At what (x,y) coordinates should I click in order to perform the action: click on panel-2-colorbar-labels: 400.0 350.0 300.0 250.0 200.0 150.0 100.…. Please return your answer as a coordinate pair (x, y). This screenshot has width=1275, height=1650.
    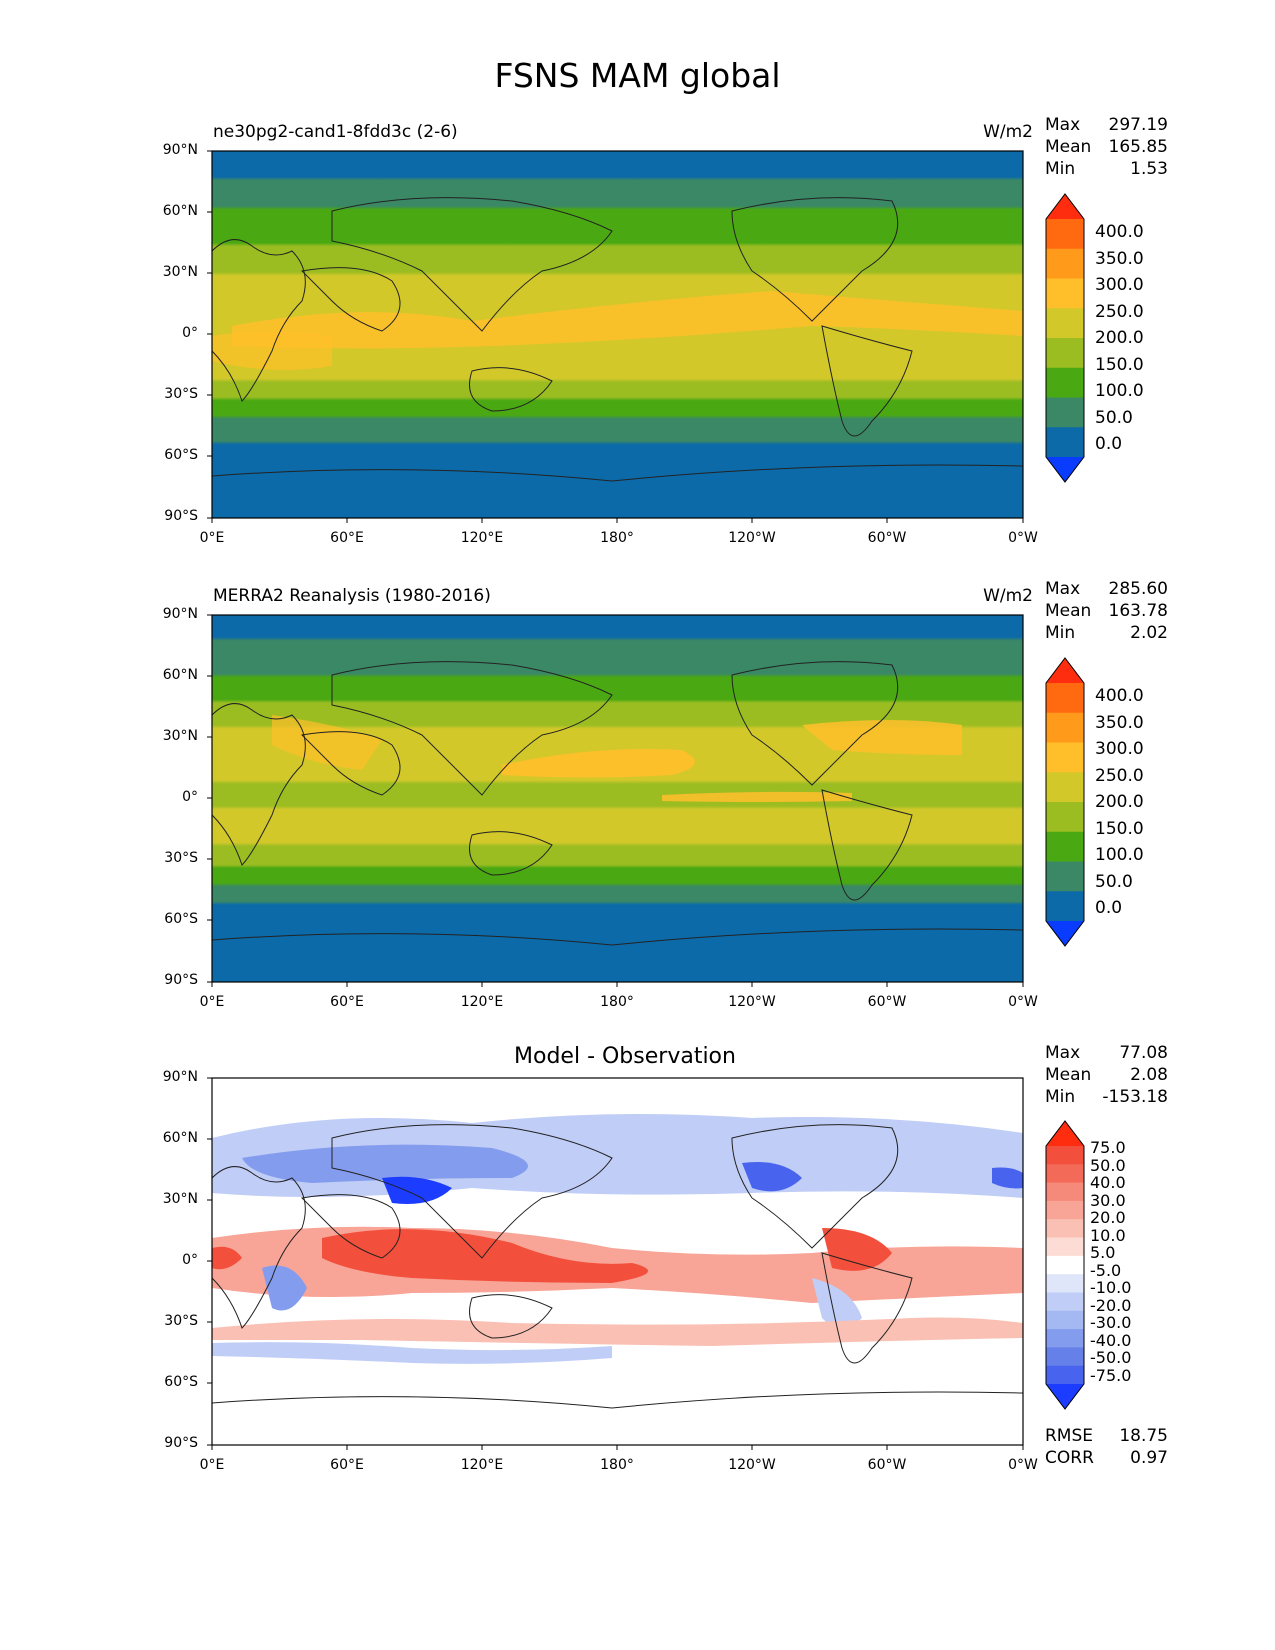
    Looking at the image, I should click on (1119, 805).